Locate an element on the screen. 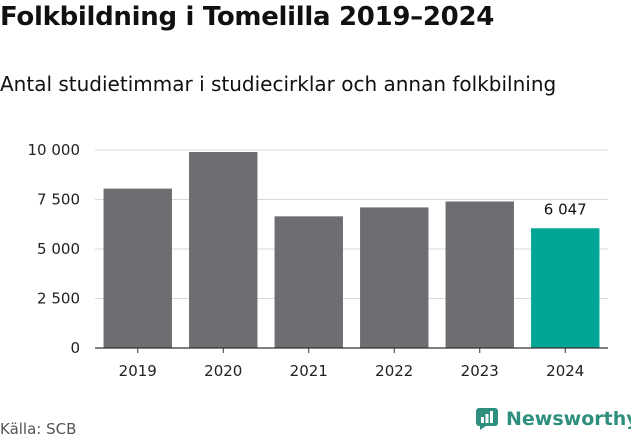 The height and width of the screenshot is (439, 631). newsworthy-logo-icon is located at coordinates (487, 419).